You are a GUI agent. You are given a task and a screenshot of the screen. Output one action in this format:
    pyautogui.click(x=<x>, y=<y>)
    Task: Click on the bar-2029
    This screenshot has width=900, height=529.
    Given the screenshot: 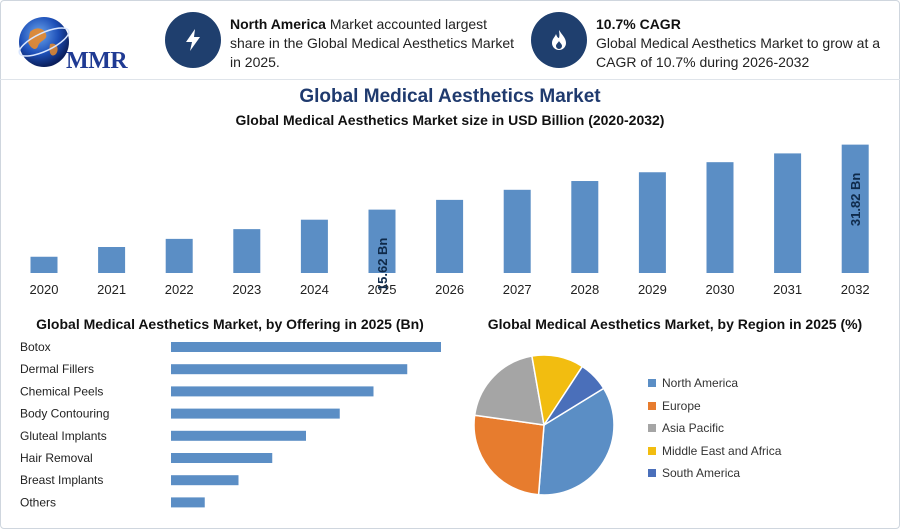 What is the action you would take?
    pyautogui.click(x=652, y=222)
    